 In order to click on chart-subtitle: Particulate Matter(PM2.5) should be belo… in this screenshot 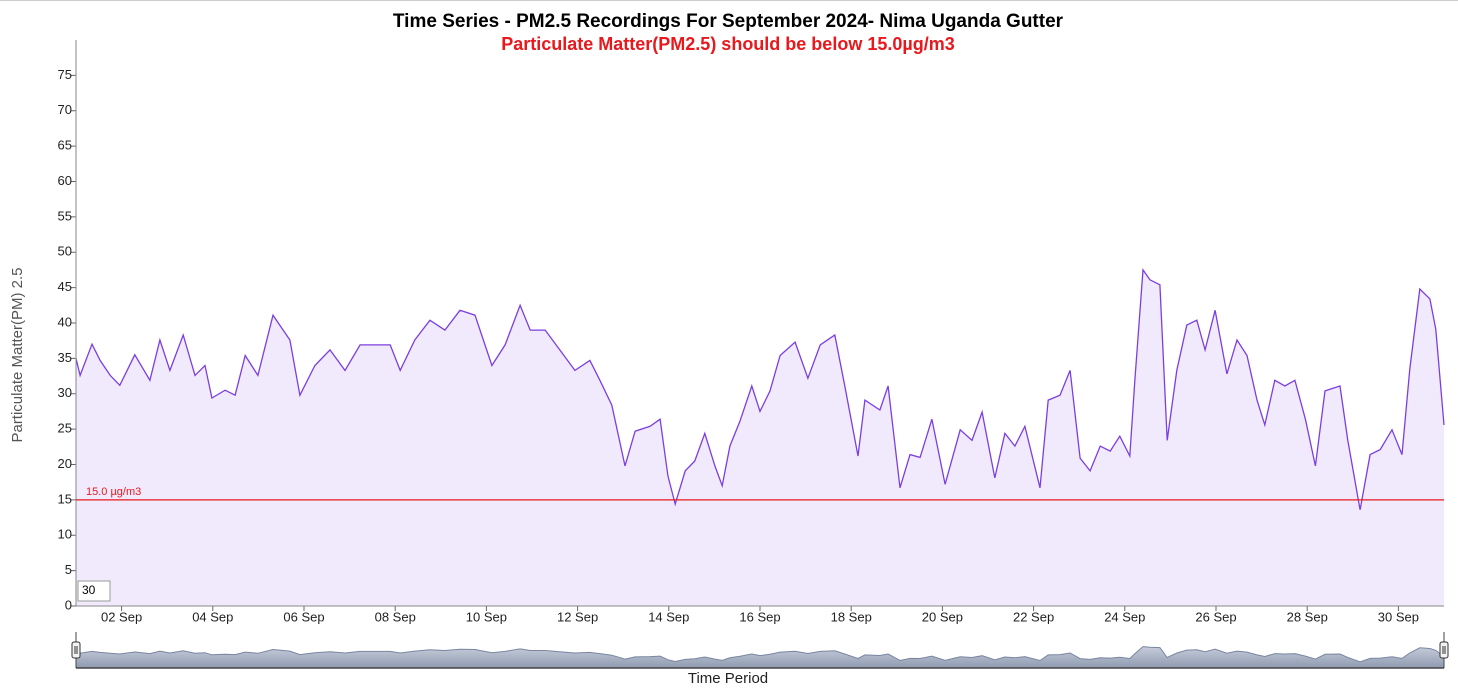, I will do `click(727, 44)`.